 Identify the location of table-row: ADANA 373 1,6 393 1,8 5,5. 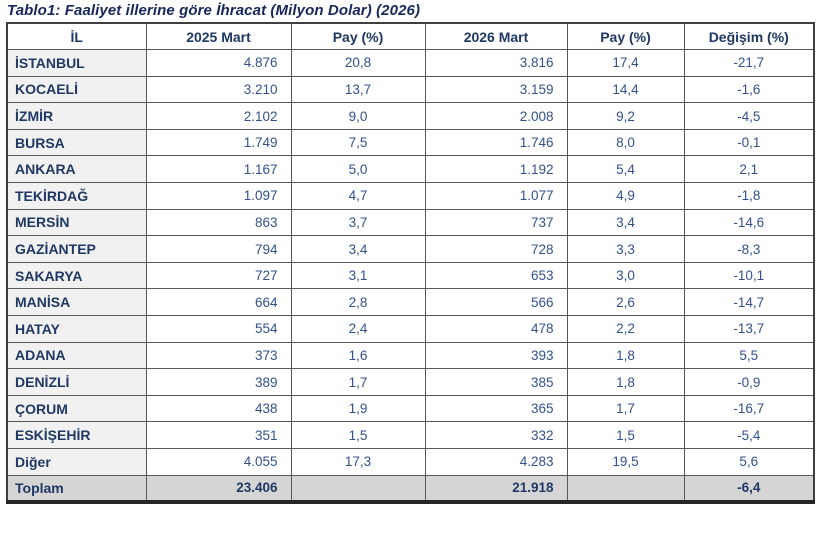
(410, 355).